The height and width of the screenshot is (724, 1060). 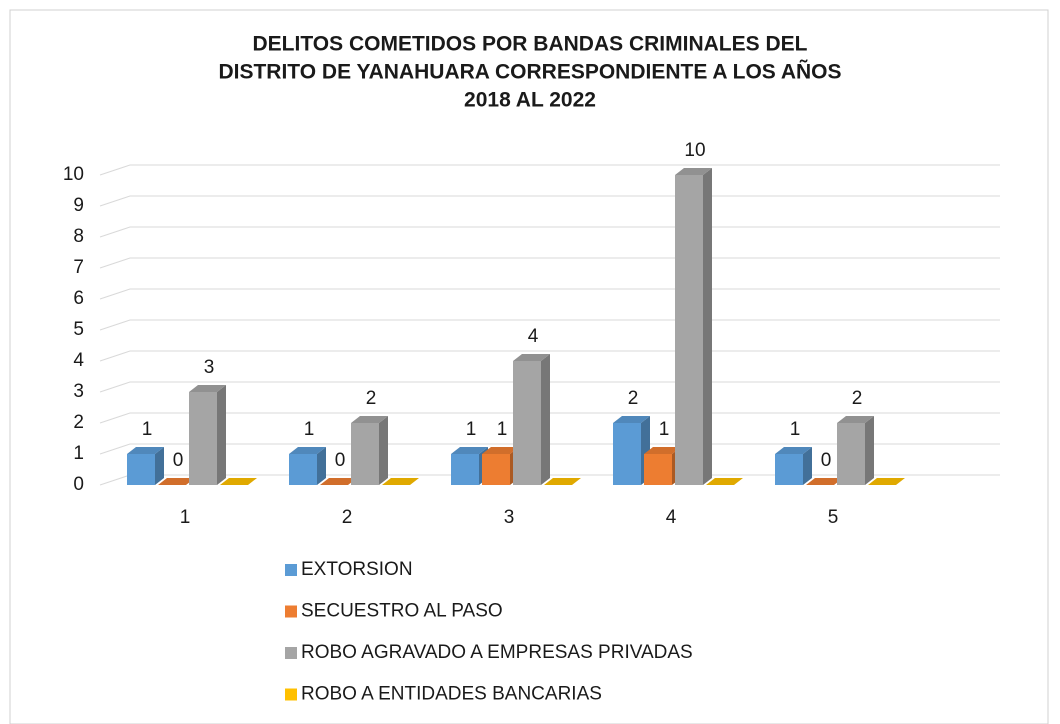 What do you see at coordinates (185, 517) in the screenshot?
I see `x-tick-label: 1` at bounding box center [185, 517].